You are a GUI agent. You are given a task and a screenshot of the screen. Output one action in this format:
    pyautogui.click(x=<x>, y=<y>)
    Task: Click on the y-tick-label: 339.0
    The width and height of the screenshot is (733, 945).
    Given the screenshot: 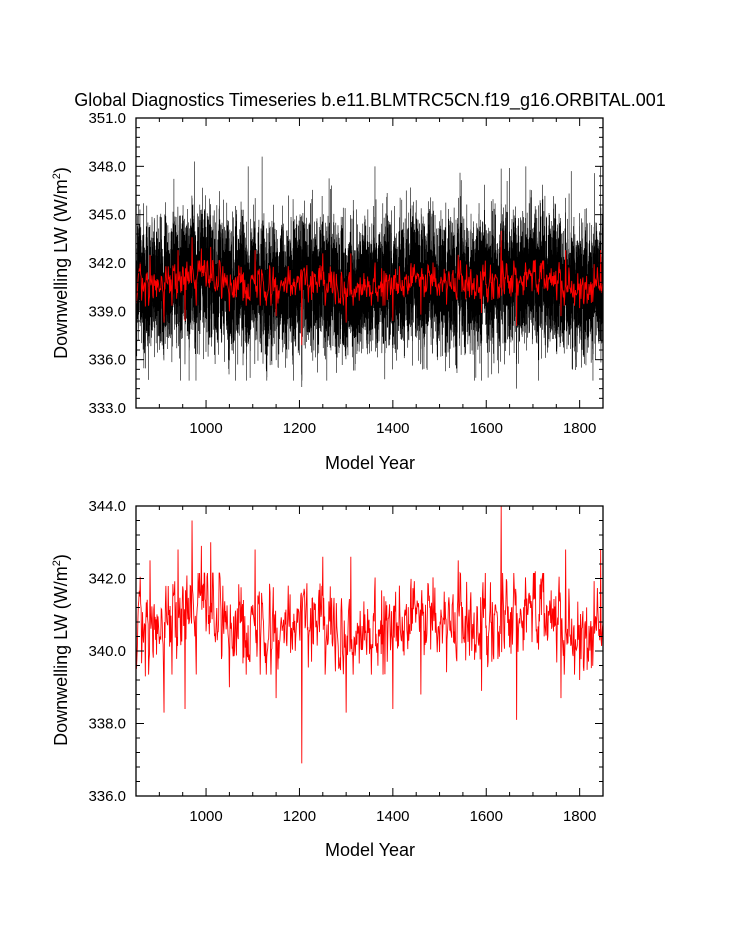 What is the action you would take?
    pyautogui.click(x=107, y=311)
    